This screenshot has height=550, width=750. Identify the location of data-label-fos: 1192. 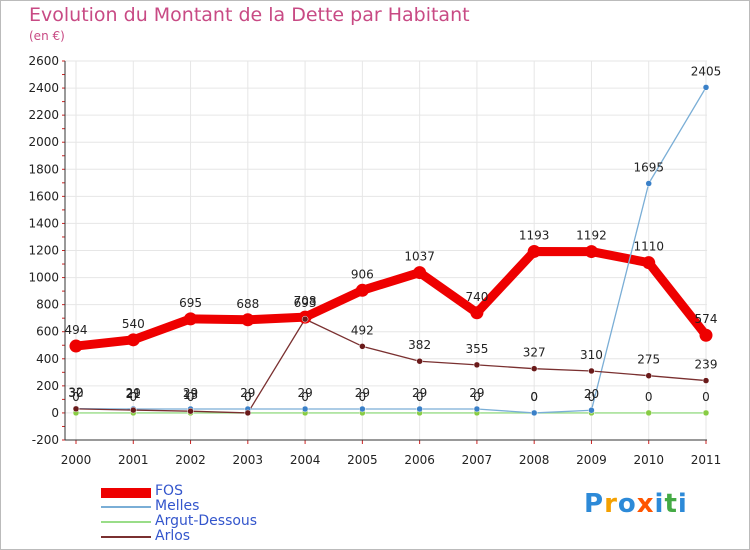
(591, 236).